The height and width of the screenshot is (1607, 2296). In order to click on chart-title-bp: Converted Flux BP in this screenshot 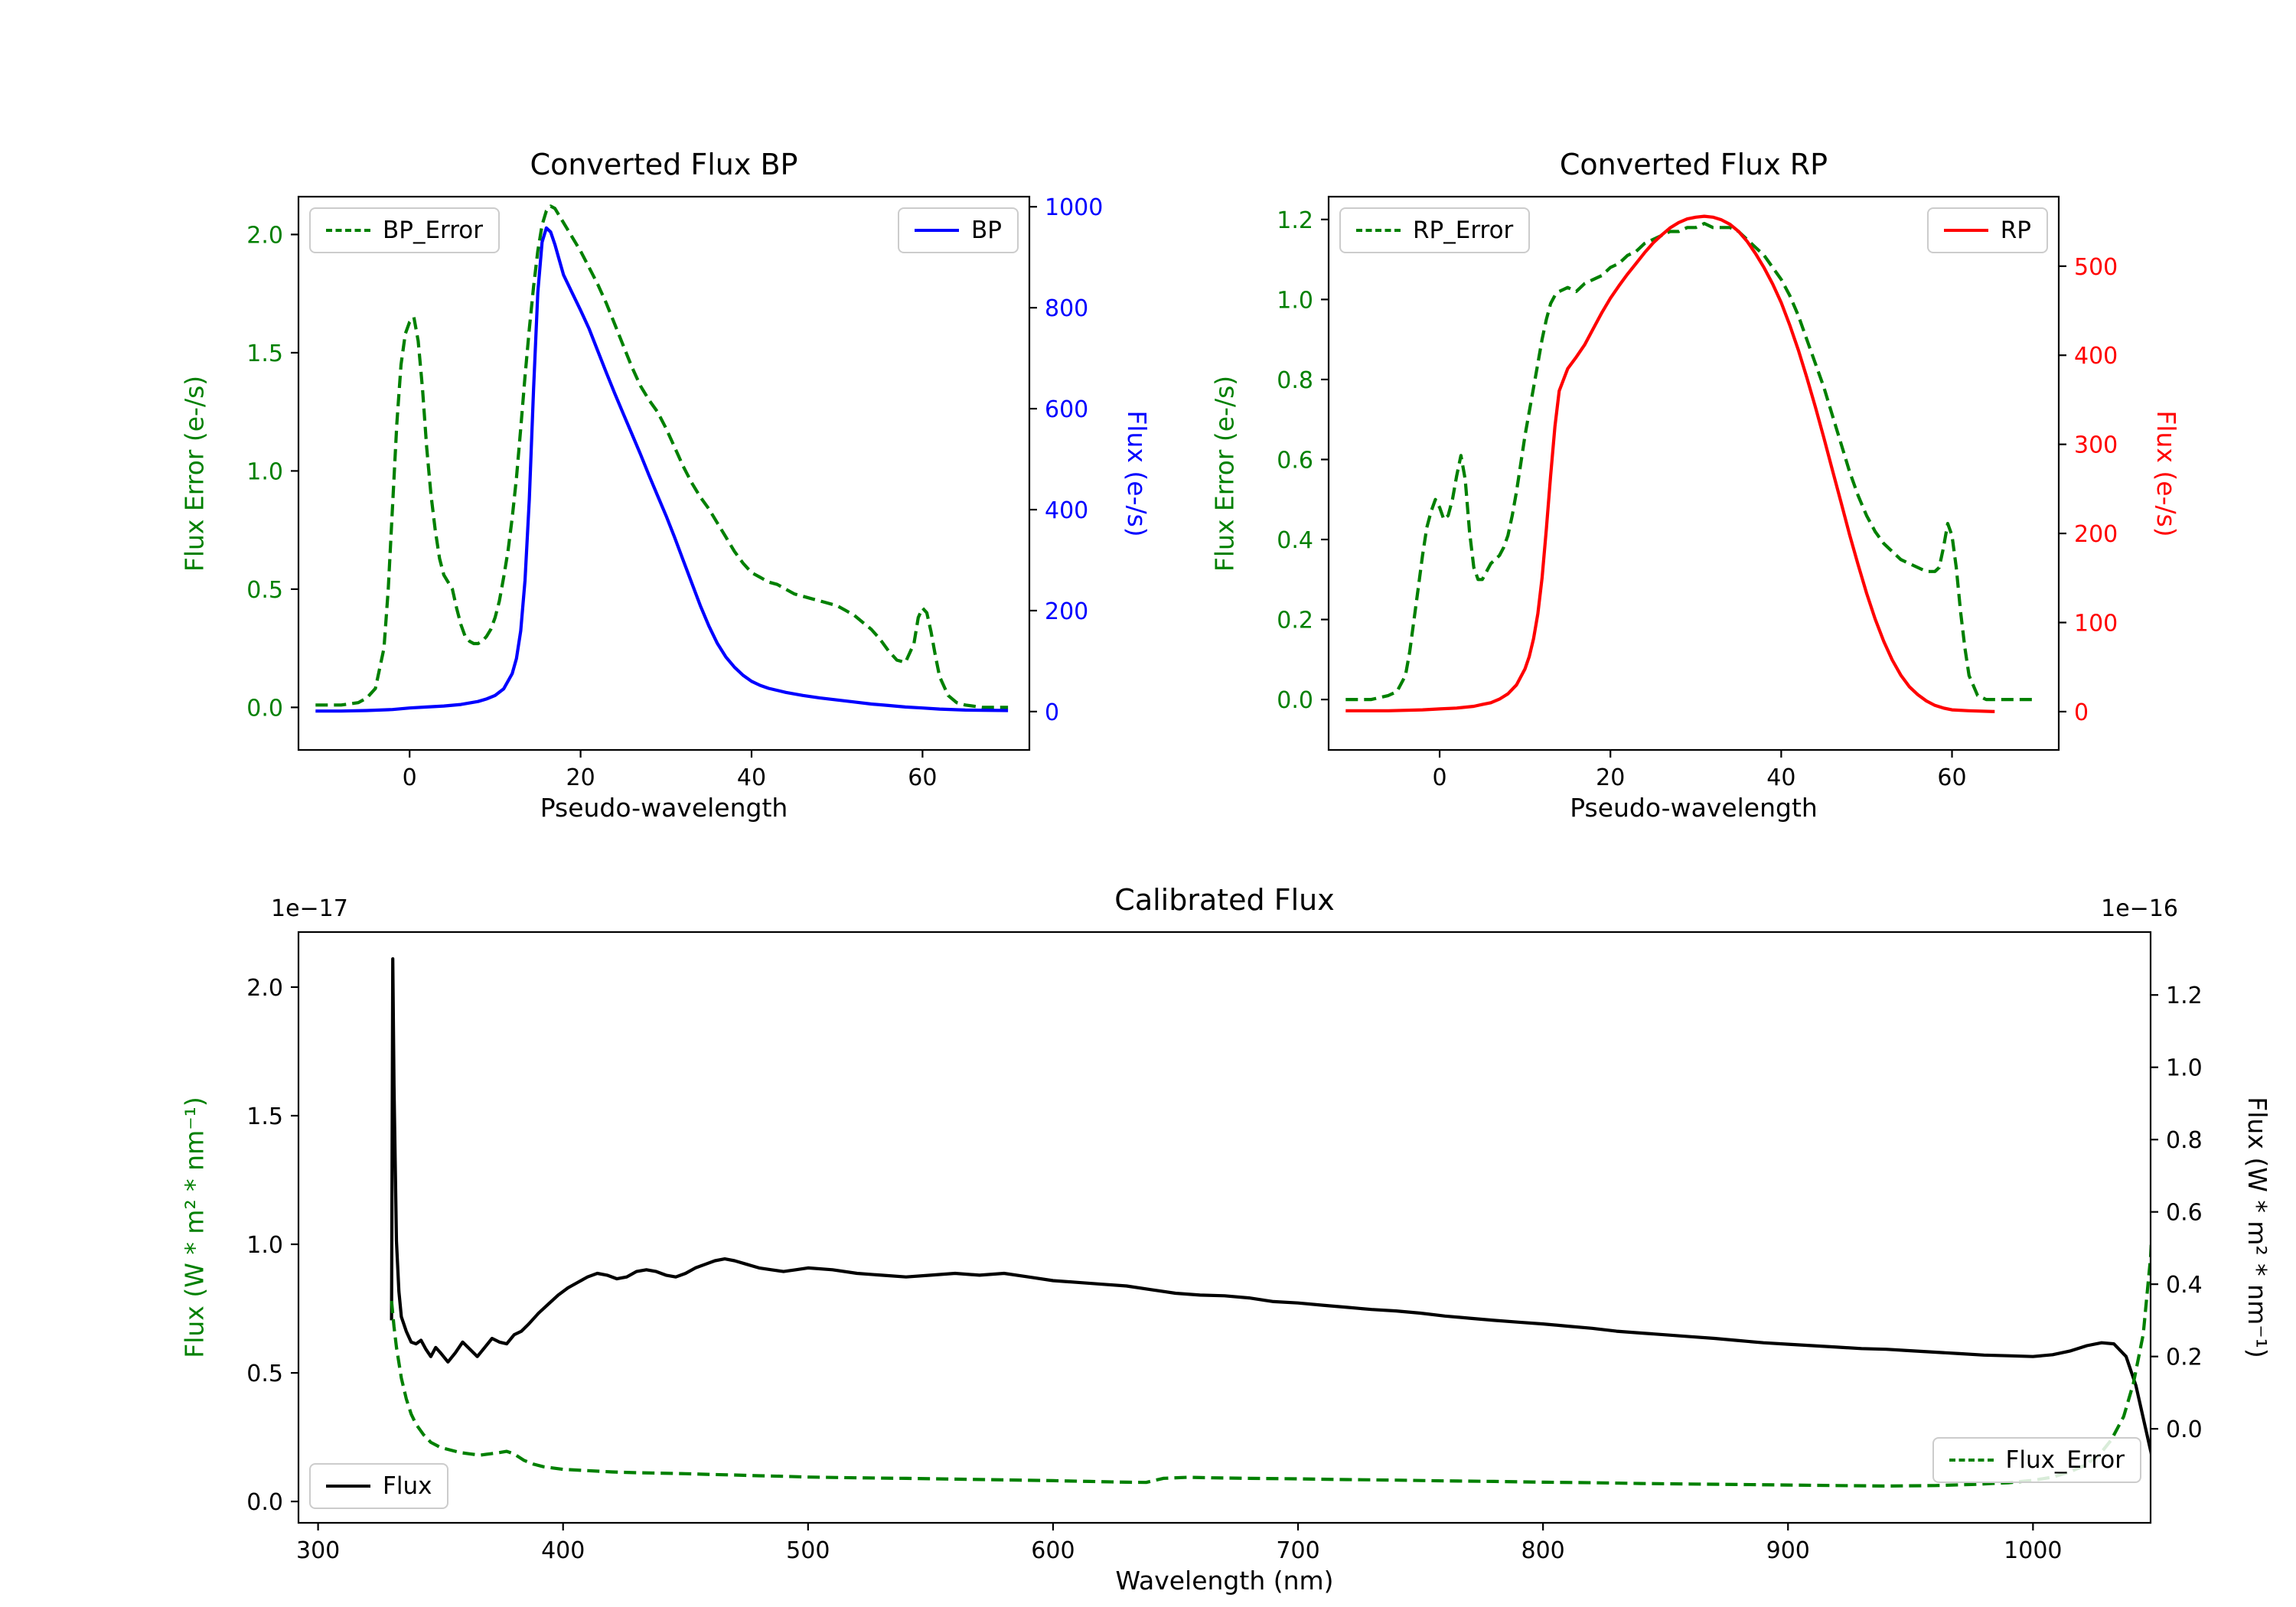, I will do `click(664, 164)`.